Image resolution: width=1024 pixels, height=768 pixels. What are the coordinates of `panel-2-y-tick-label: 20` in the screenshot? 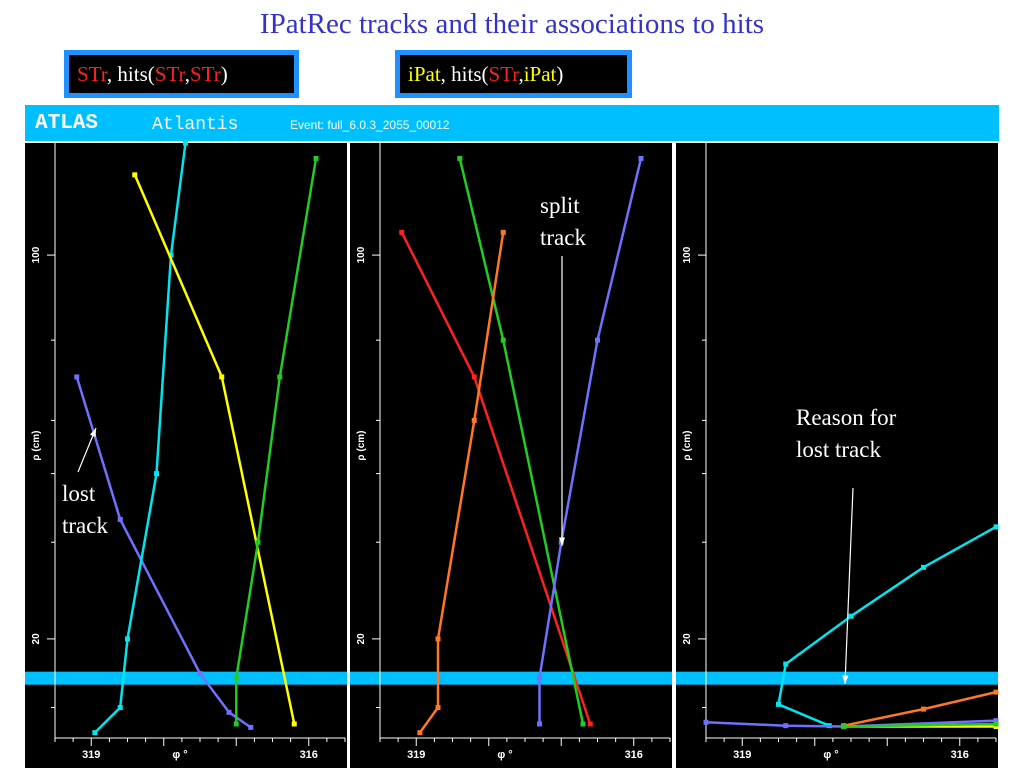 It's located at (361, 639).